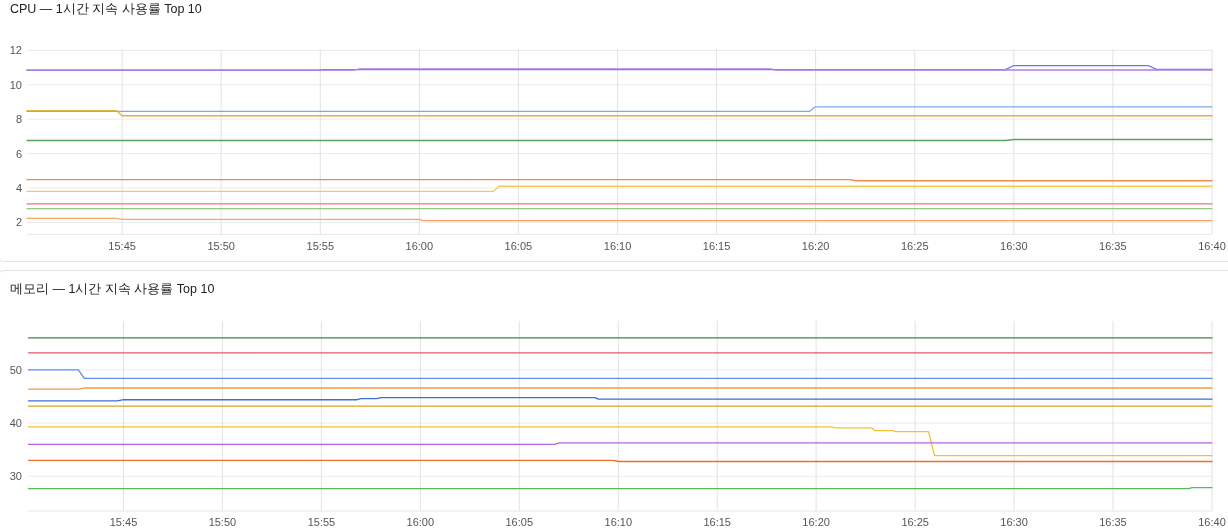  What do you see at coordinates (15, 476) in the screenshot?
I see `y-tick-label: 30` at bounding box center [15, 476].